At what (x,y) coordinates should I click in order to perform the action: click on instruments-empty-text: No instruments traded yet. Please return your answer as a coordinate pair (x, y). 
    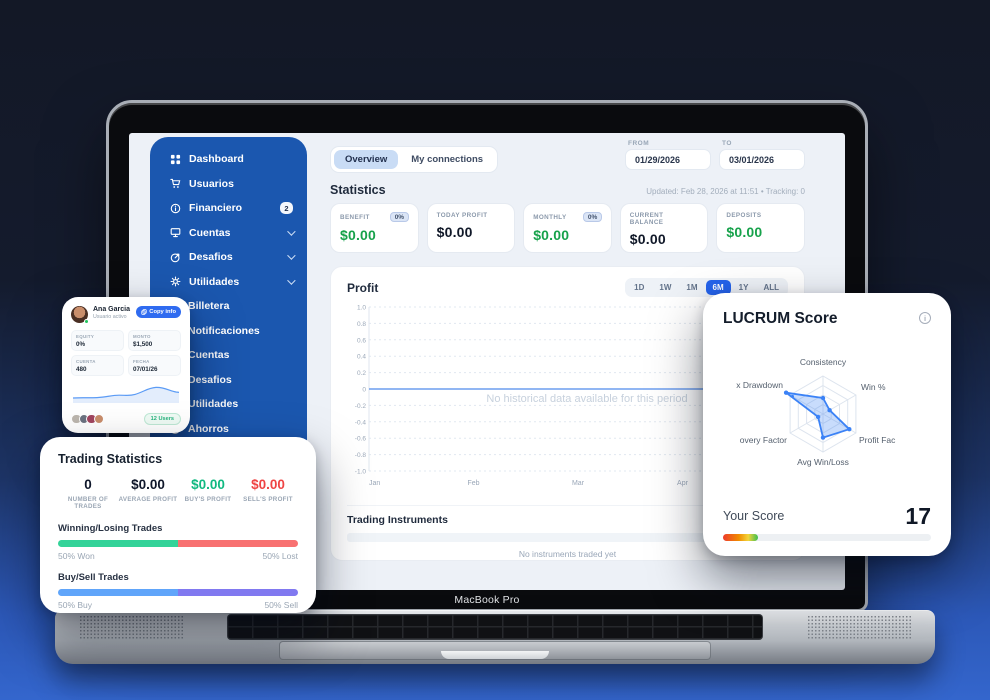
    Looking at the image, I should click on (567, 554).